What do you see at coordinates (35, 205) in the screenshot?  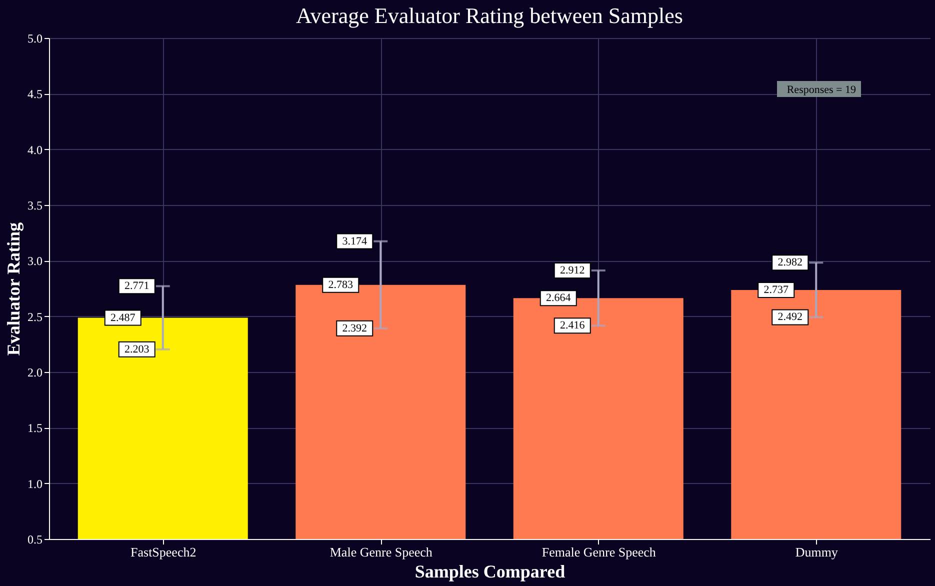 I see `y-tick-label: 3.5` at bounding box center [35, 205].